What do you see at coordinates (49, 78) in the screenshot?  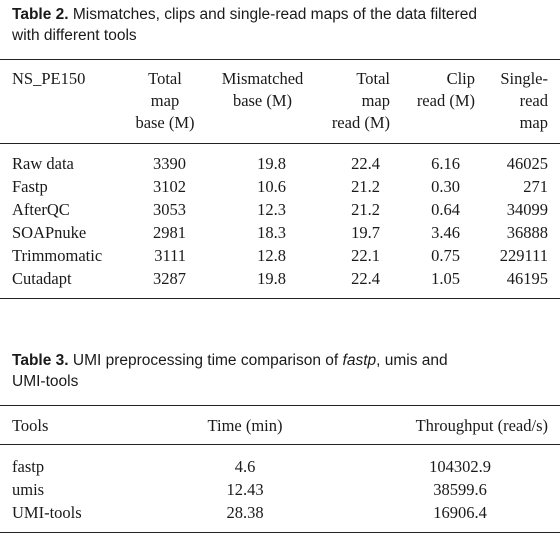 I see `header-ns-pe150: NS_PE150` at bounding box center [49, 78].